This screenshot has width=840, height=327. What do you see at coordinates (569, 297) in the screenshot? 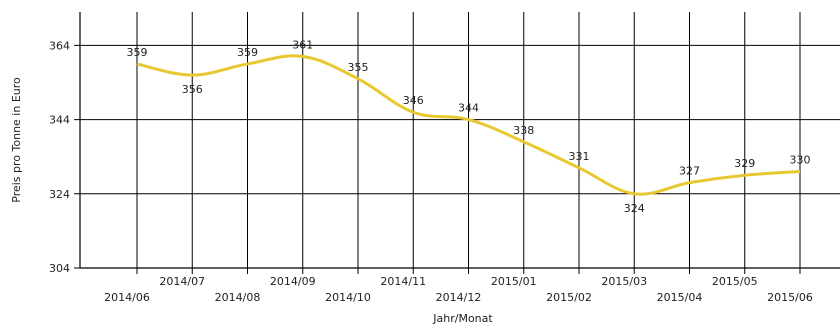
I see `x-tick-label: 2015/02` at bounding box center [569, 297].